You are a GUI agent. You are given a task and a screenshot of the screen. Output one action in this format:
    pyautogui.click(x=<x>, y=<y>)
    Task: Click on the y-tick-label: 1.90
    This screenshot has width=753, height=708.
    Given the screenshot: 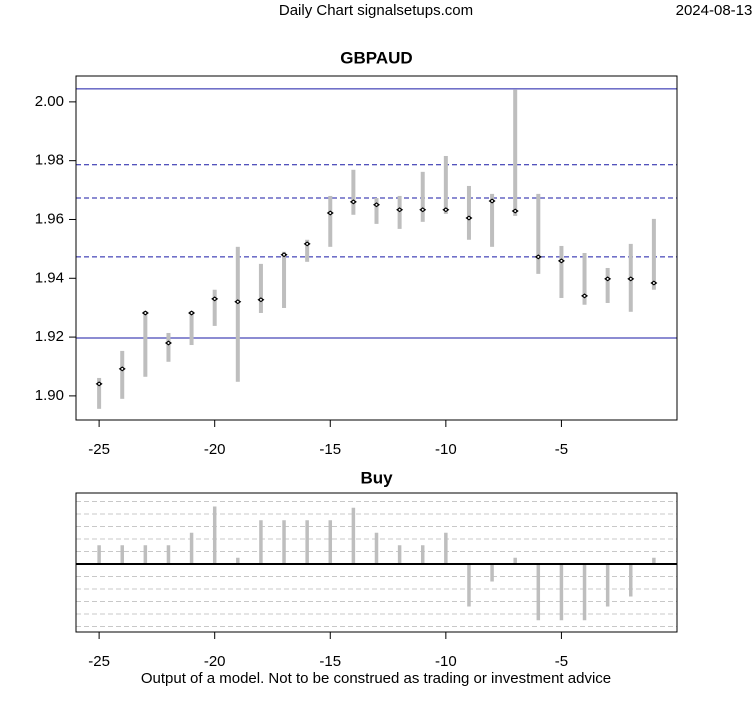 What is the action you would take?
    pyautogui.click(x=49, y=395)
    